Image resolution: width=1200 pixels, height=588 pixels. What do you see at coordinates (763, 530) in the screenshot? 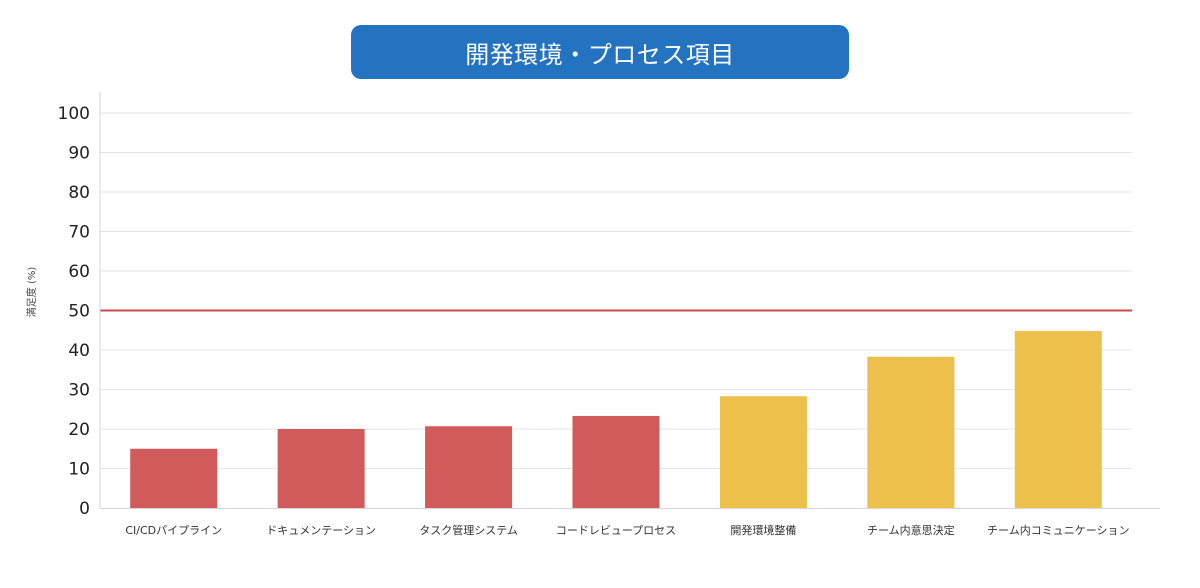
I see `x-tick-label: 開発環境整備` at bounding box center [763, 530].